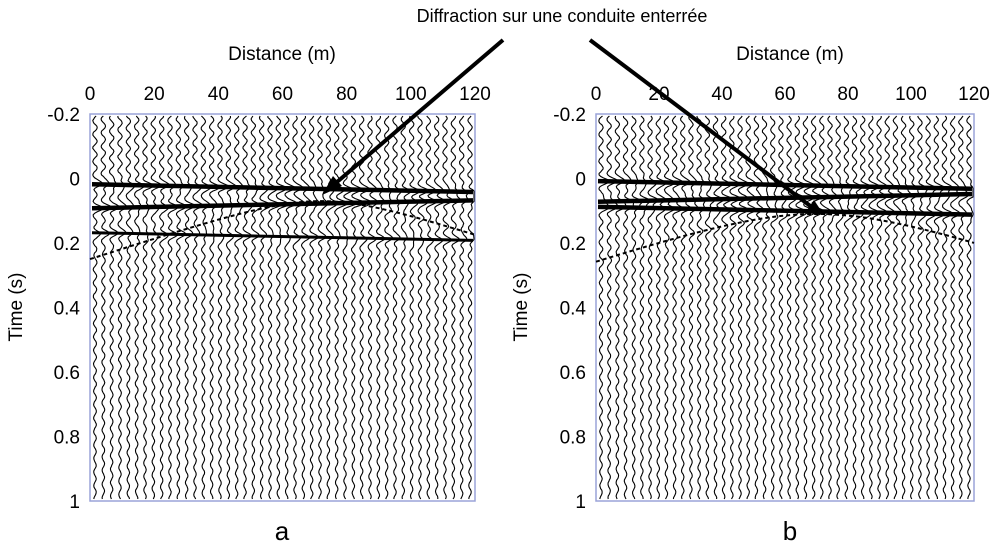 Image resolution: width=1004 pixels, height=549 pixels. I want to click on y-tick-label: 0.6, so click(573, 373).